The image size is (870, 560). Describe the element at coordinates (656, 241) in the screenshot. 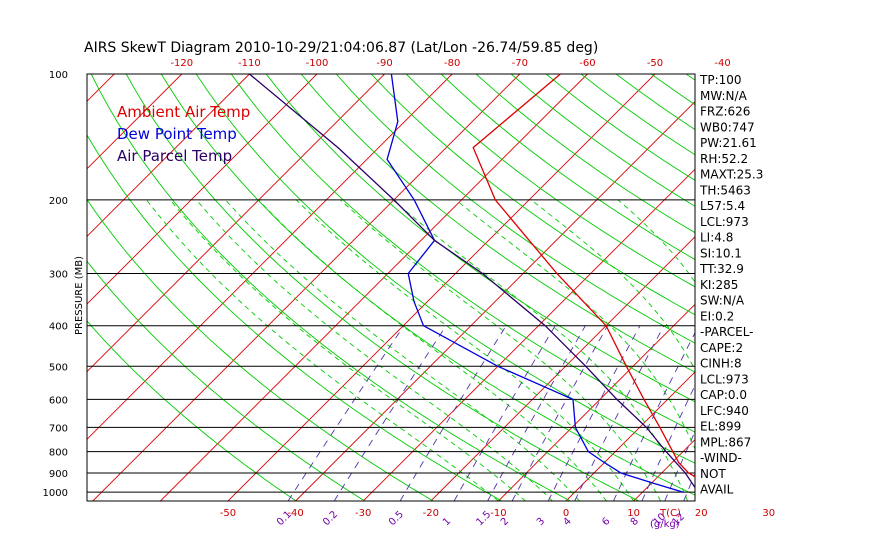

I see `moist-adiabat-line` at that location.